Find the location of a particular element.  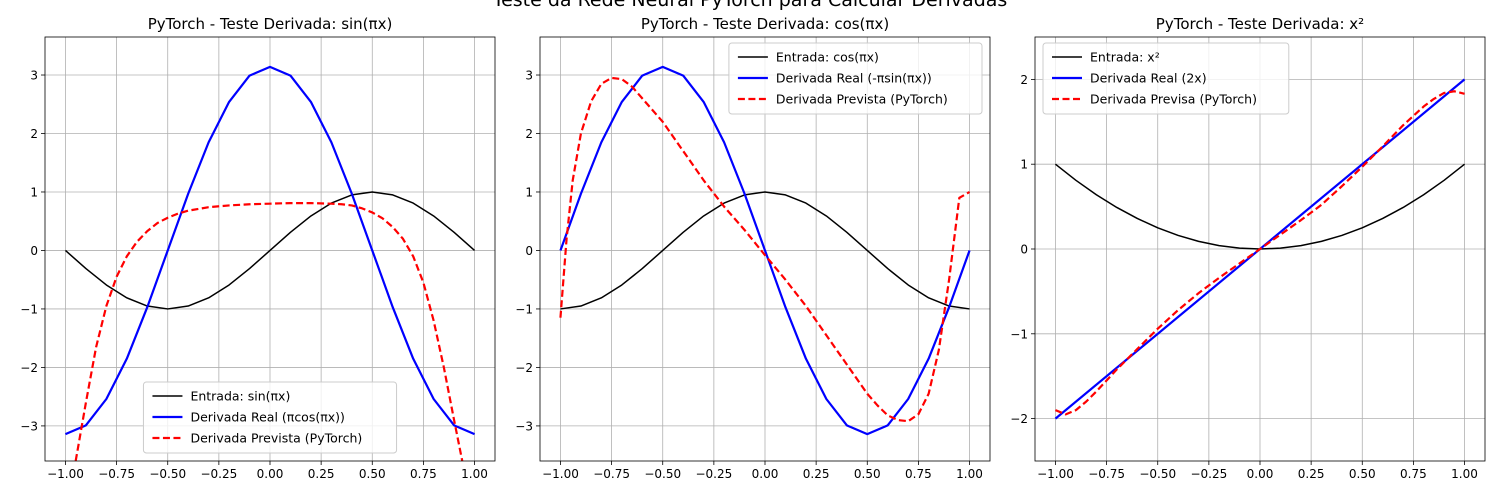

legend-label: Derivada Real (2x) is located at coordinates (1148, 78).